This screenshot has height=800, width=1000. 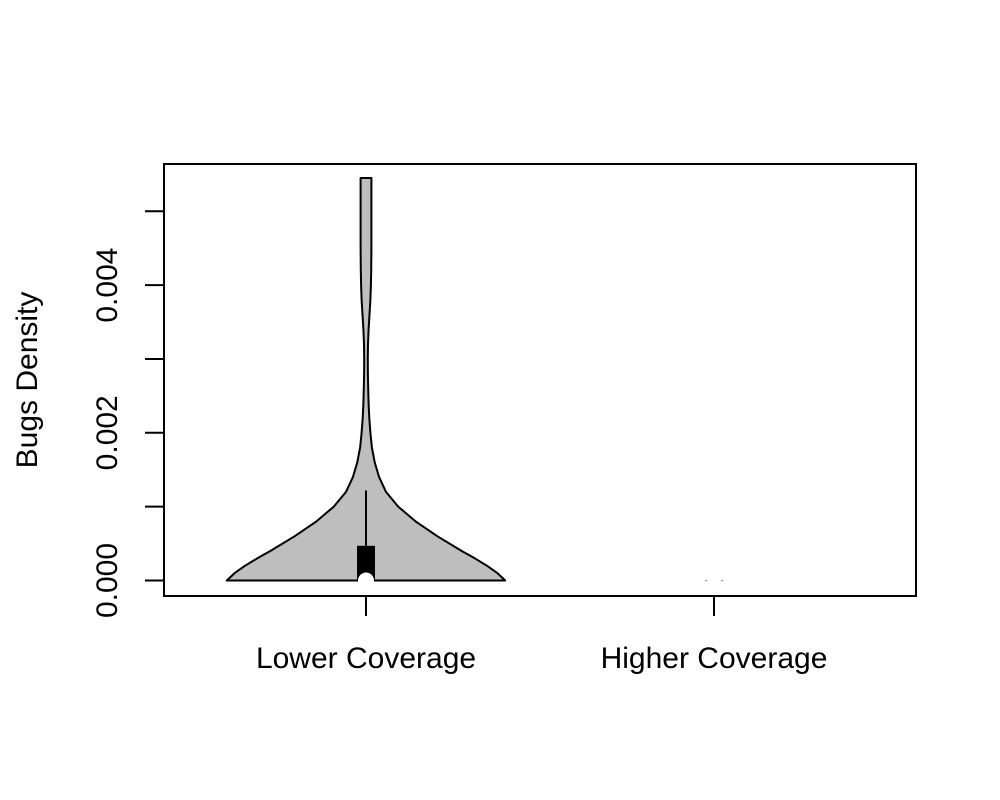 I want to click on x-category-label-0: Lower Coverage, so click(x=366, y=658).